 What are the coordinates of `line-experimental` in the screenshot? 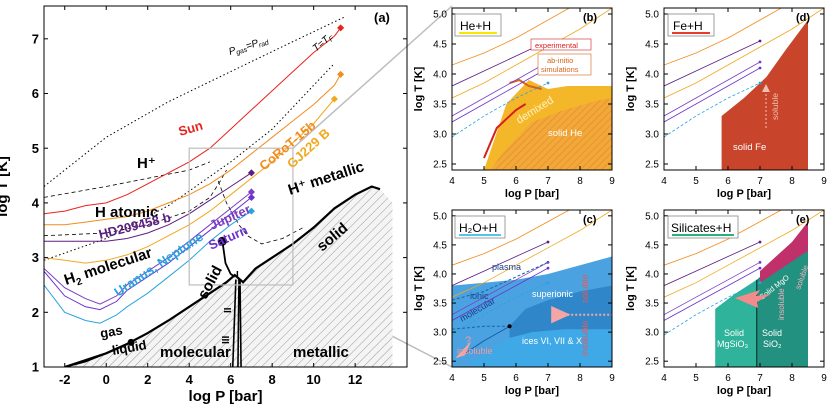 It's located at (505, 131).